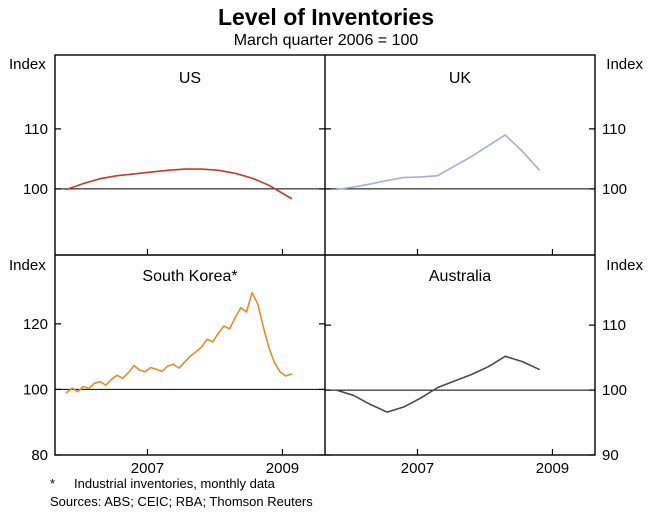 This screenshot has height=523, width=652. I want to click on footnote-marker: *, so click(53, 483).